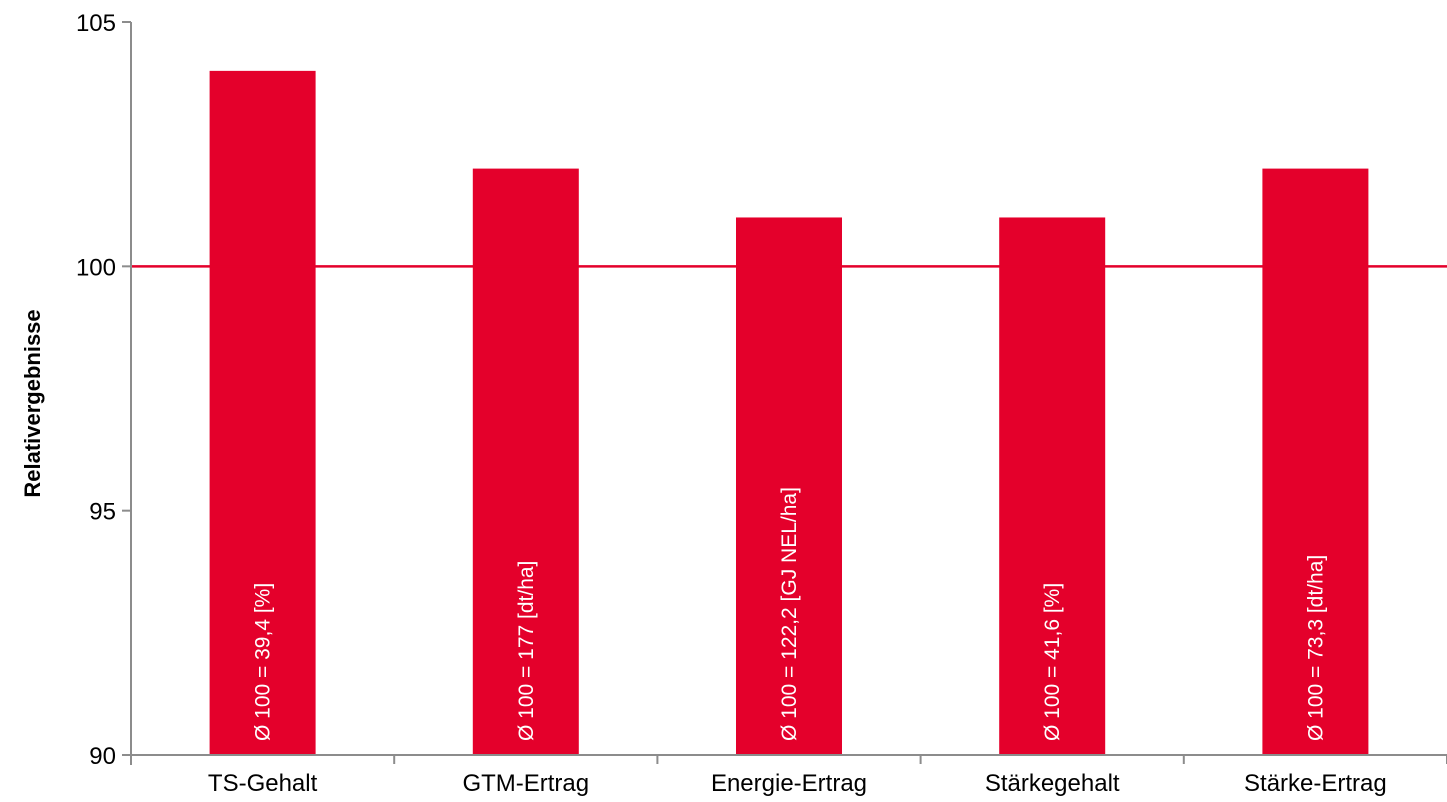  Describe the element at coordinates (103, 390) in the screenshot. I see `y-axis-ticks: 90 95 100 105` at that location.